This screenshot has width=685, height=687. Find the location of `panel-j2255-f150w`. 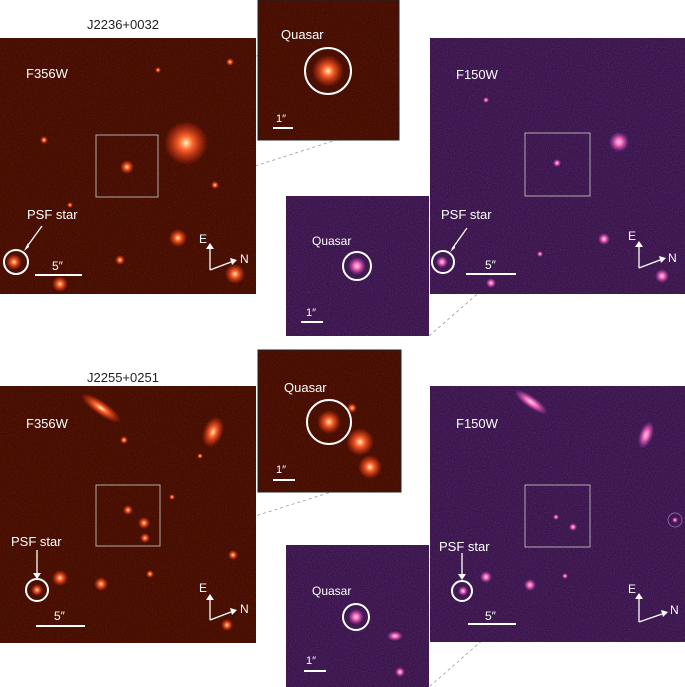

panel-j2255-f150w is located at coordinates (557, 514).